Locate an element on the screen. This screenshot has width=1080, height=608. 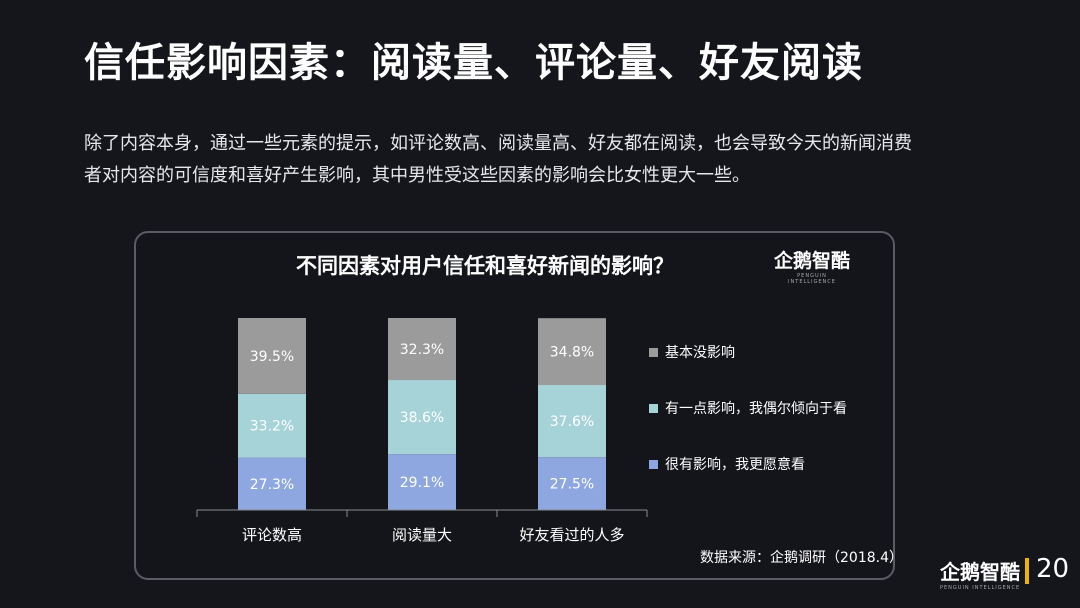
data-label: 37.6% is located at coordinates (572, 422).